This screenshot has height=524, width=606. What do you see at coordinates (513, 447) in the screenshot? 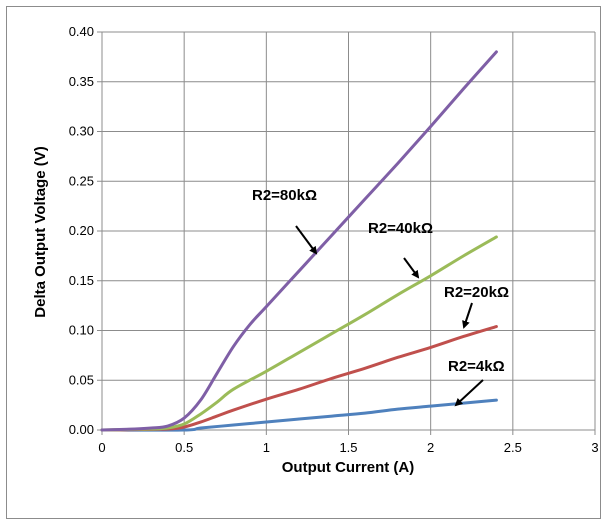
I see `x-tick-label: 2.5` at bounding box center [513, 447].